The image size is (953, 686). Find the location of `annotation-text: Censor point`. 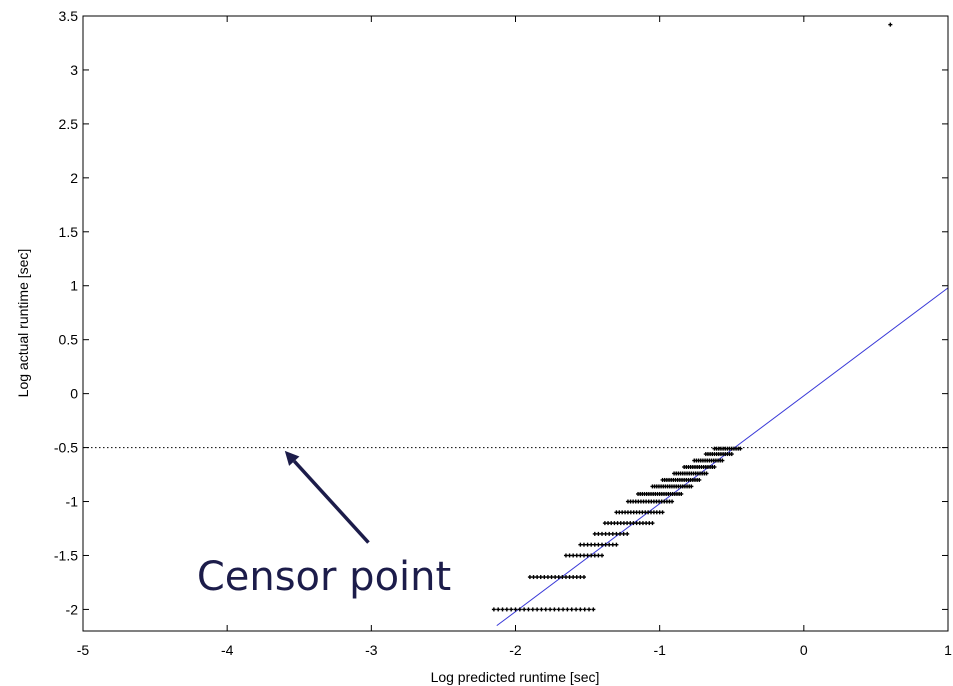

annotation-text: Censor point is located at coordinates (324, 577).